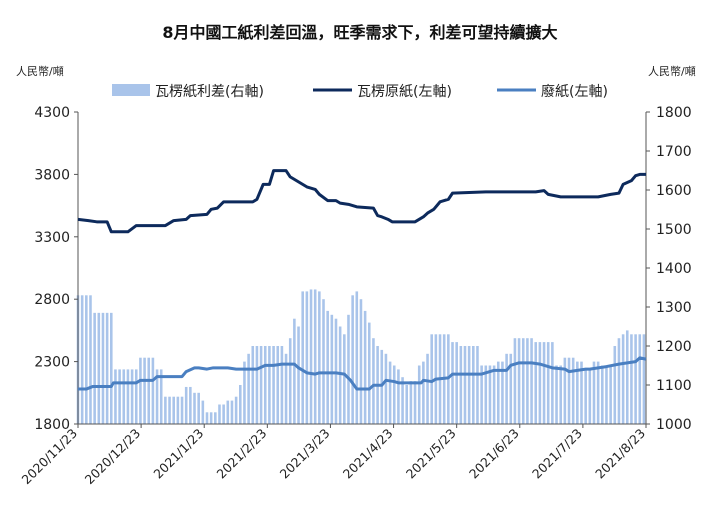 Image resolution: width=720 pixels, height=524 pixels. Describe the element at coordinates (209, 92) in the screenshot. I see `legend-label-spread: 瓦楞紙利差(右軸)` at that location.